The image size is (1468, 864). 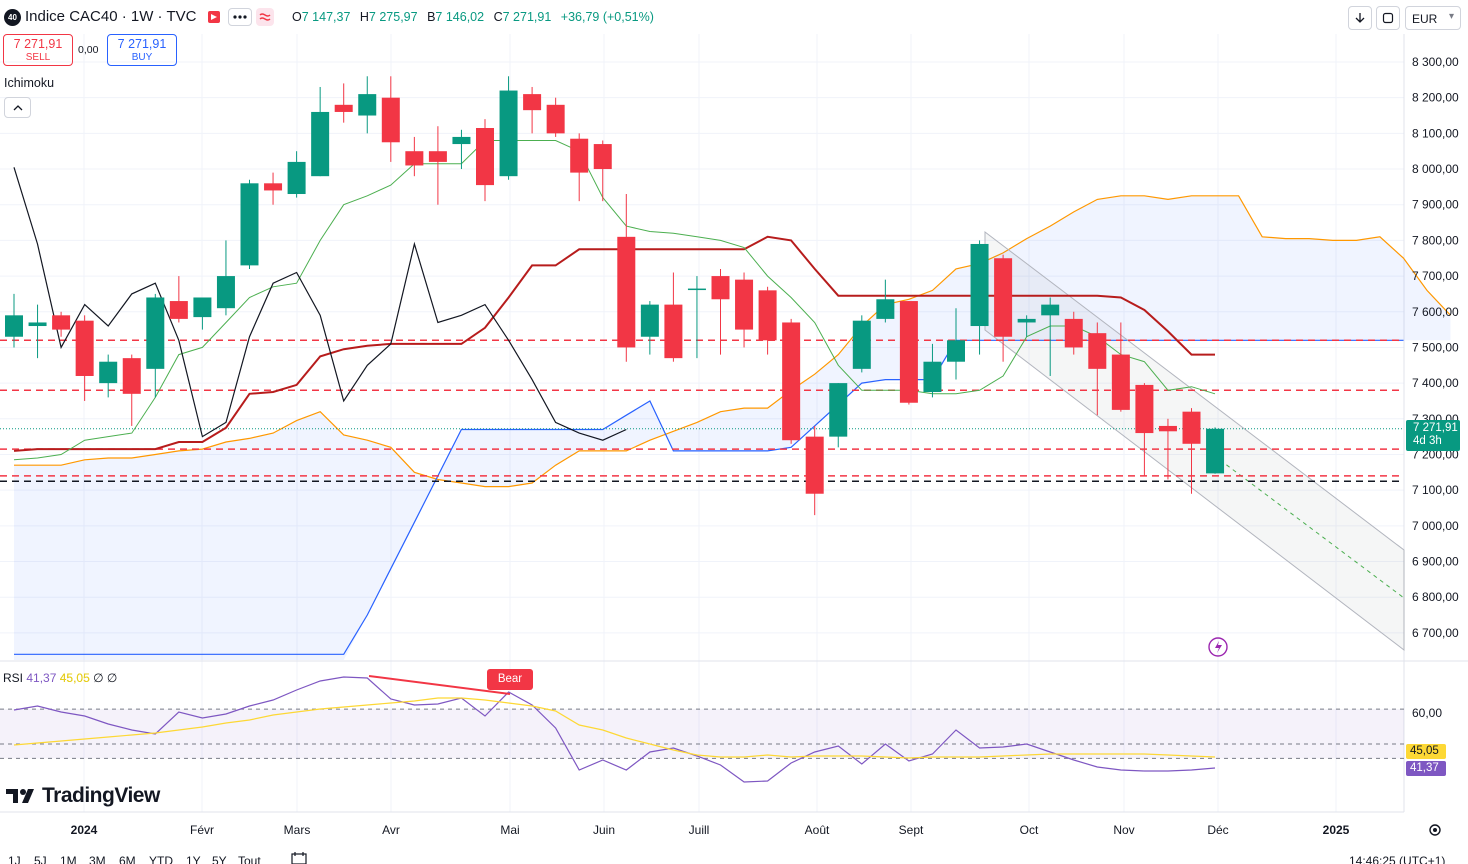 I want to click on symbol-title: Indice CAC40 · 1W · TVC, so click(x=111, y=16).